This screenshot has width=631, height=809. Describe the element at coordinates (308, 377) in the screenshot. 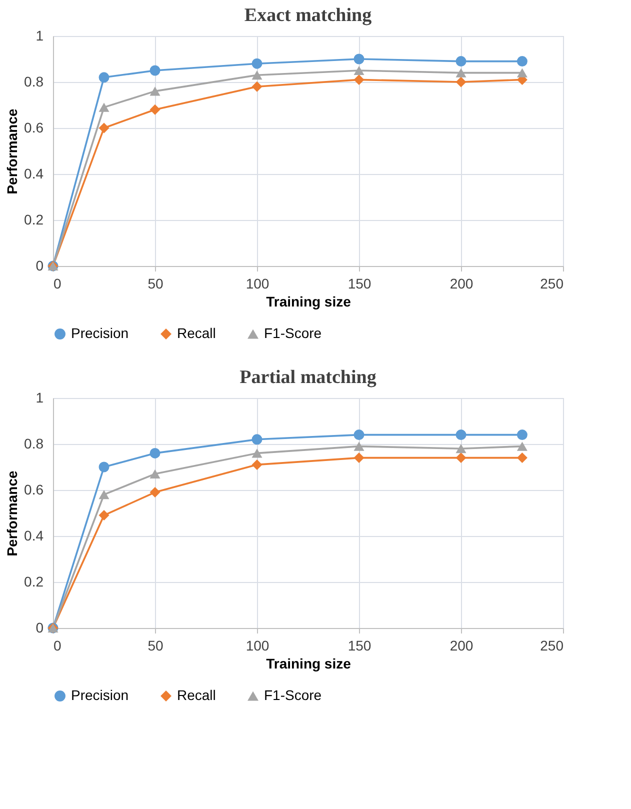

I see `chart-title: Partial matching` at that location.